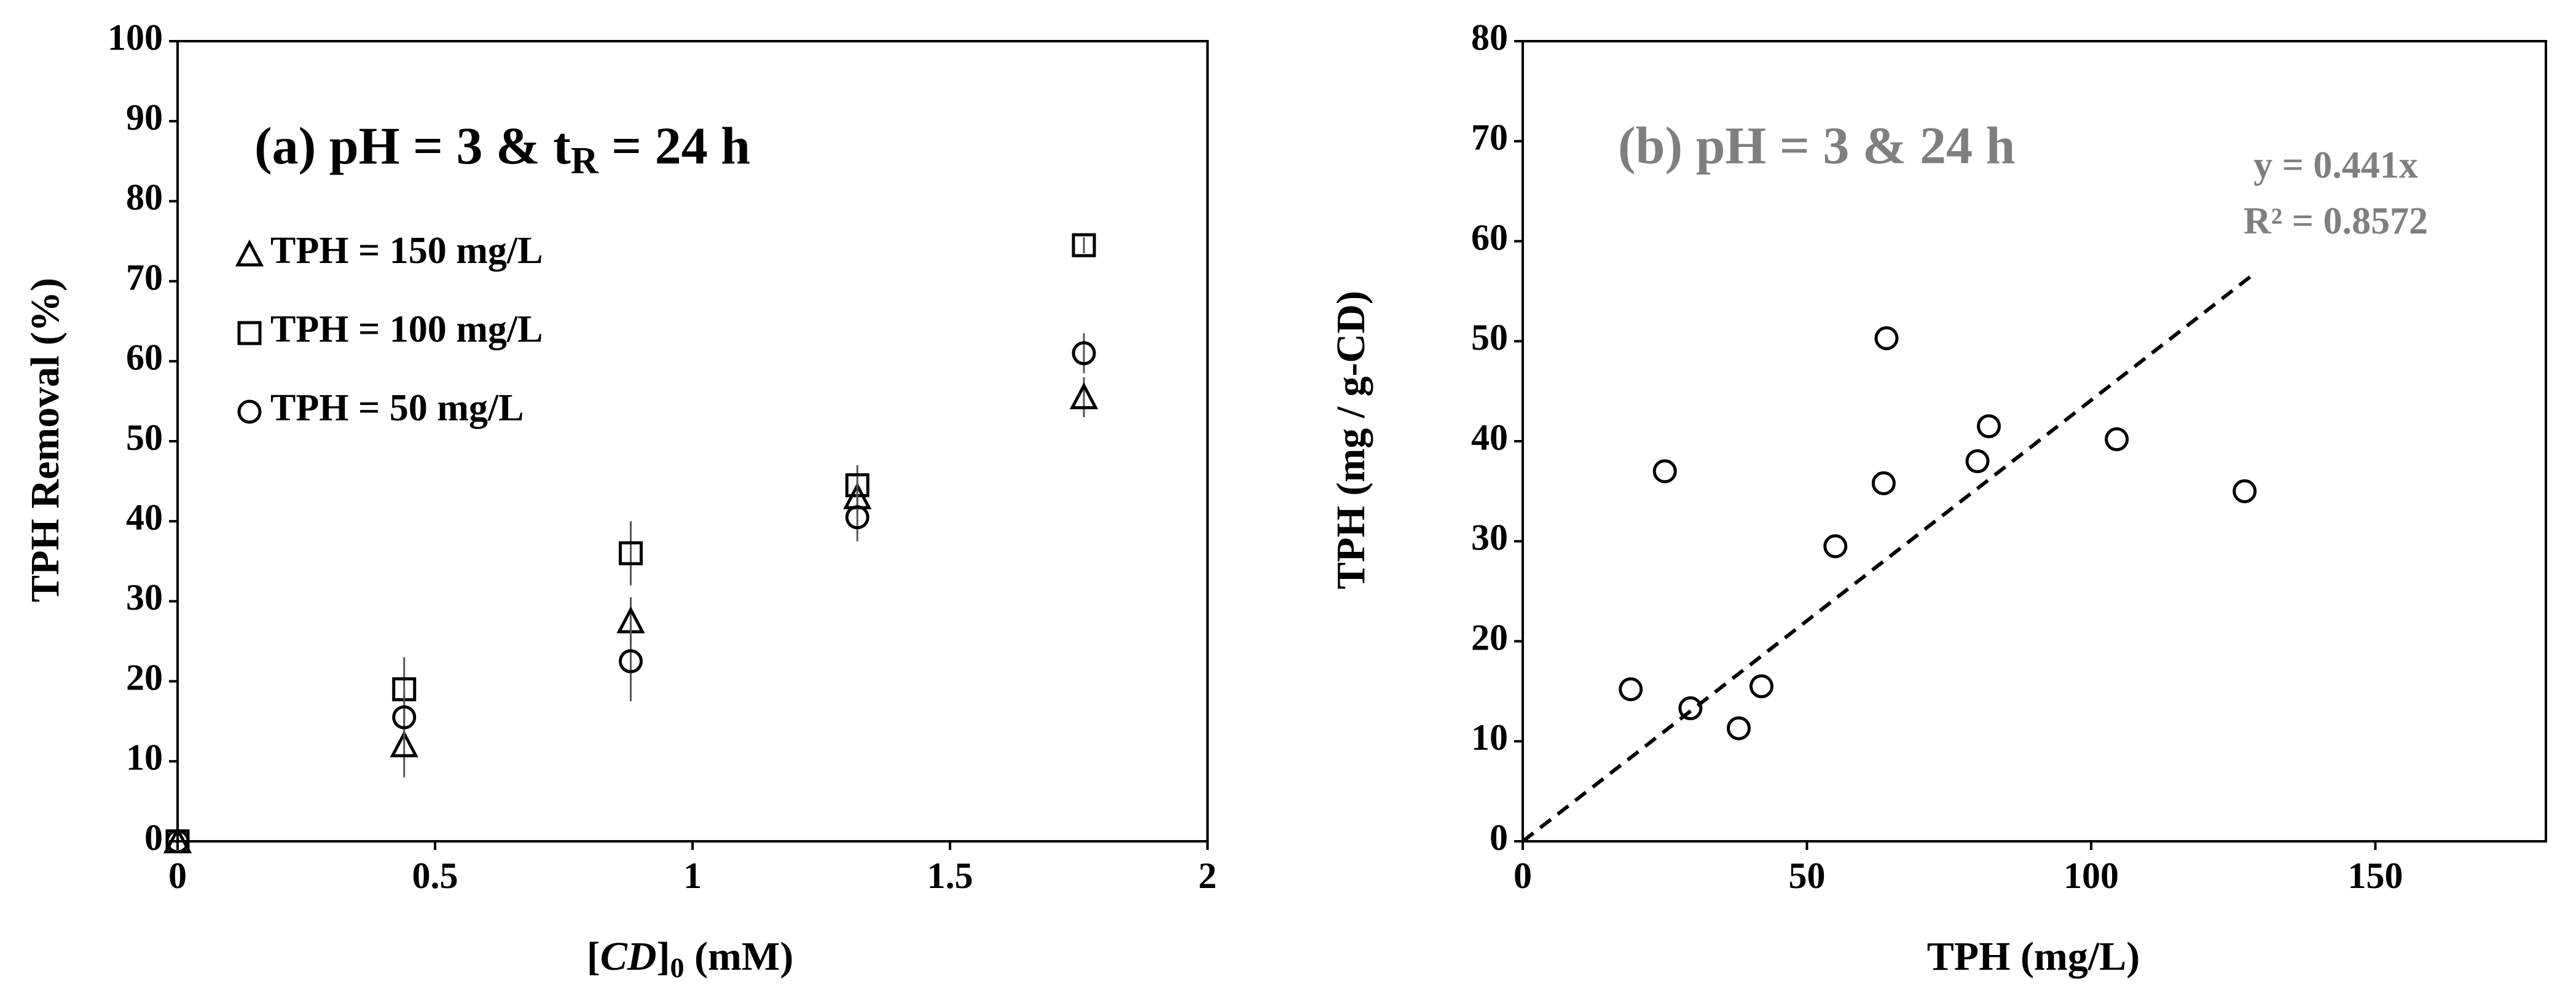 Image resolution: width=2576 pixels, height=1006 pixels. What do you see at coordinates (2336, 221) in the screenshot?
I see `trendline-r2: R² = 0.8572` at bounding box center [2336, 221].